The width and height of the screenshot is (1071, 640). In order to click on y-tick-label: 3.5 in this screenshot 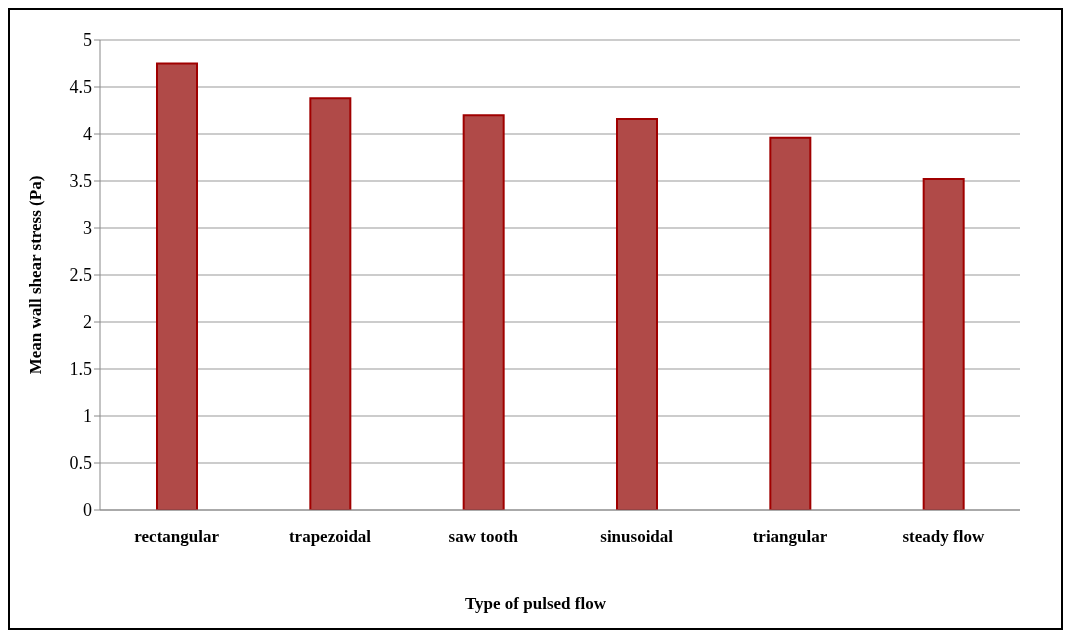, I will do `click(80, 181)`.